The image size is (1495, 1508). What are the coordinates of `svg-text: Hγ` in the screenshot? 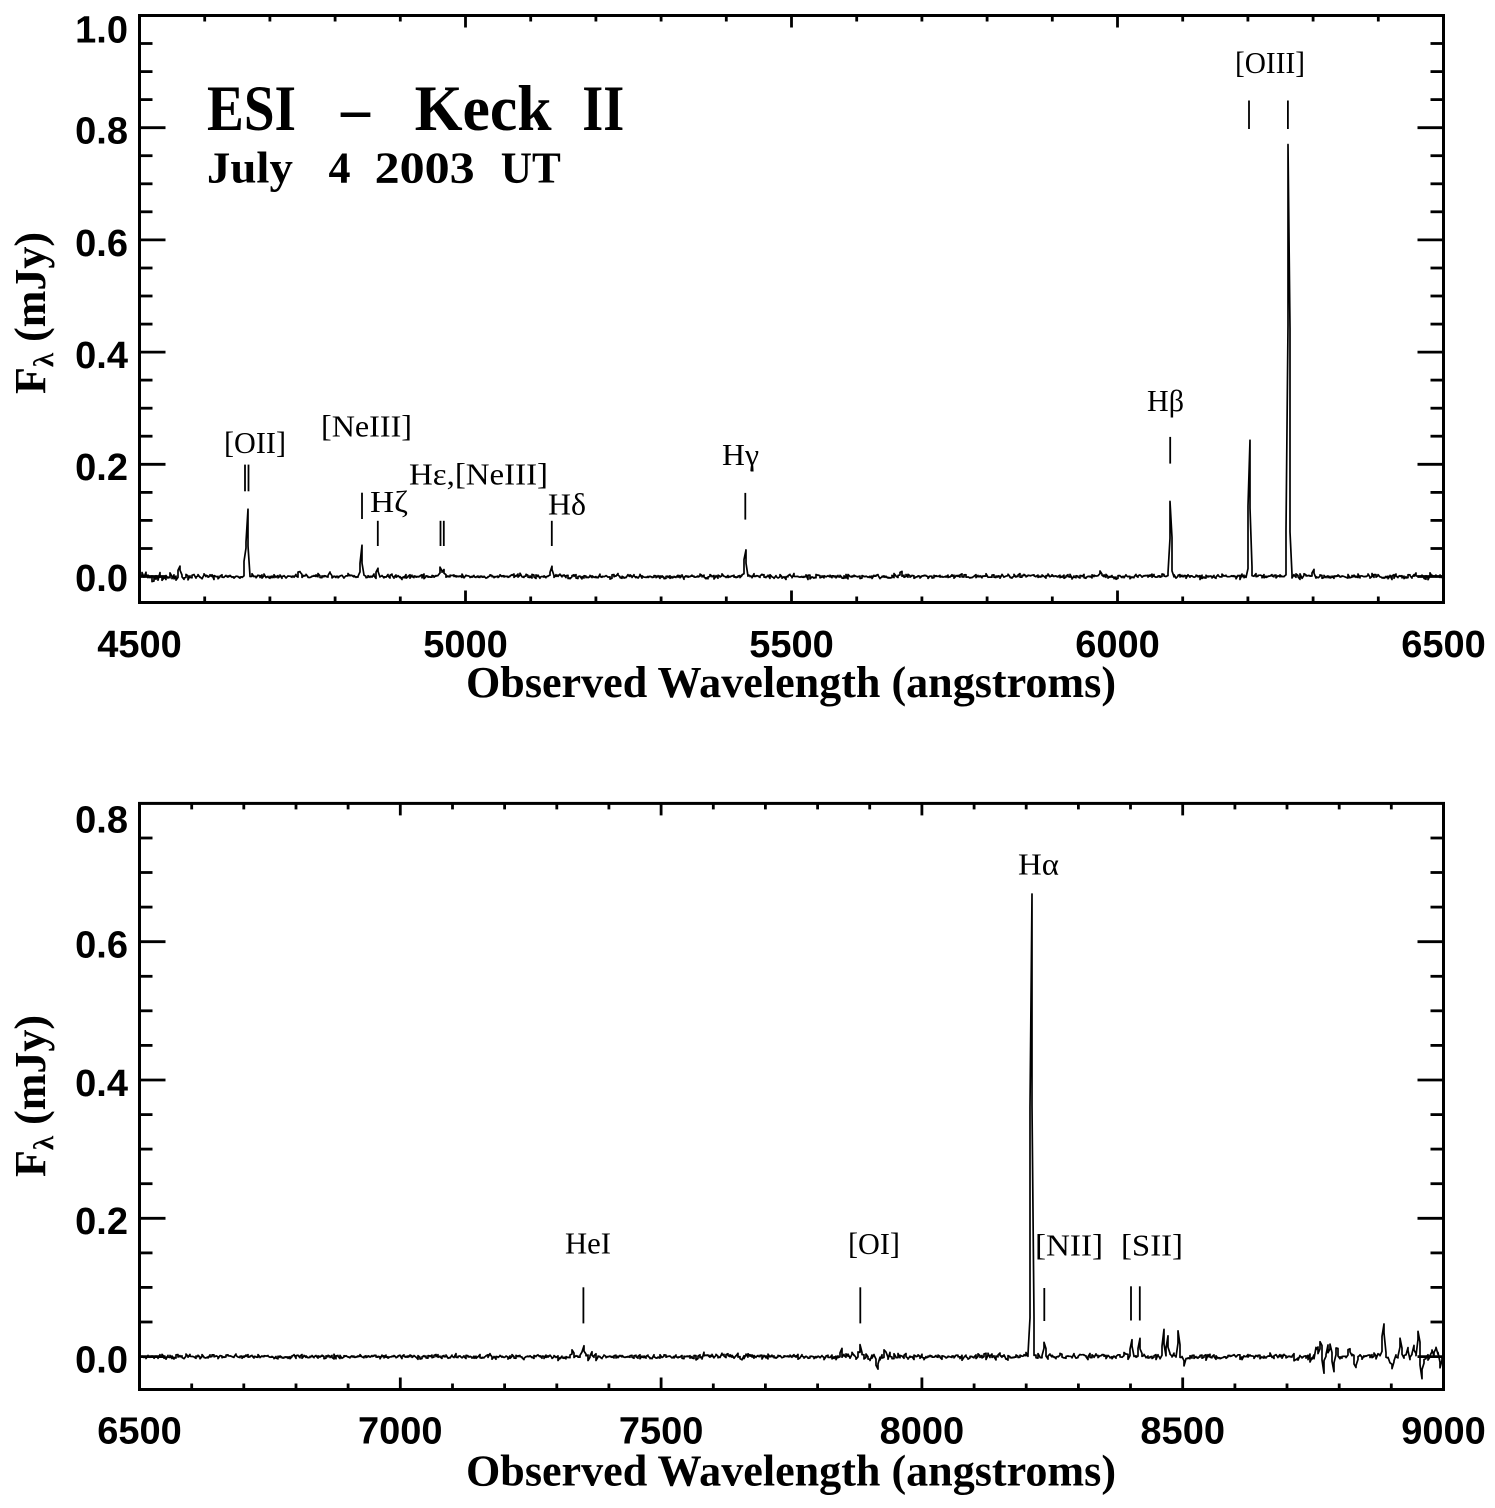 It's located at (740, 454).